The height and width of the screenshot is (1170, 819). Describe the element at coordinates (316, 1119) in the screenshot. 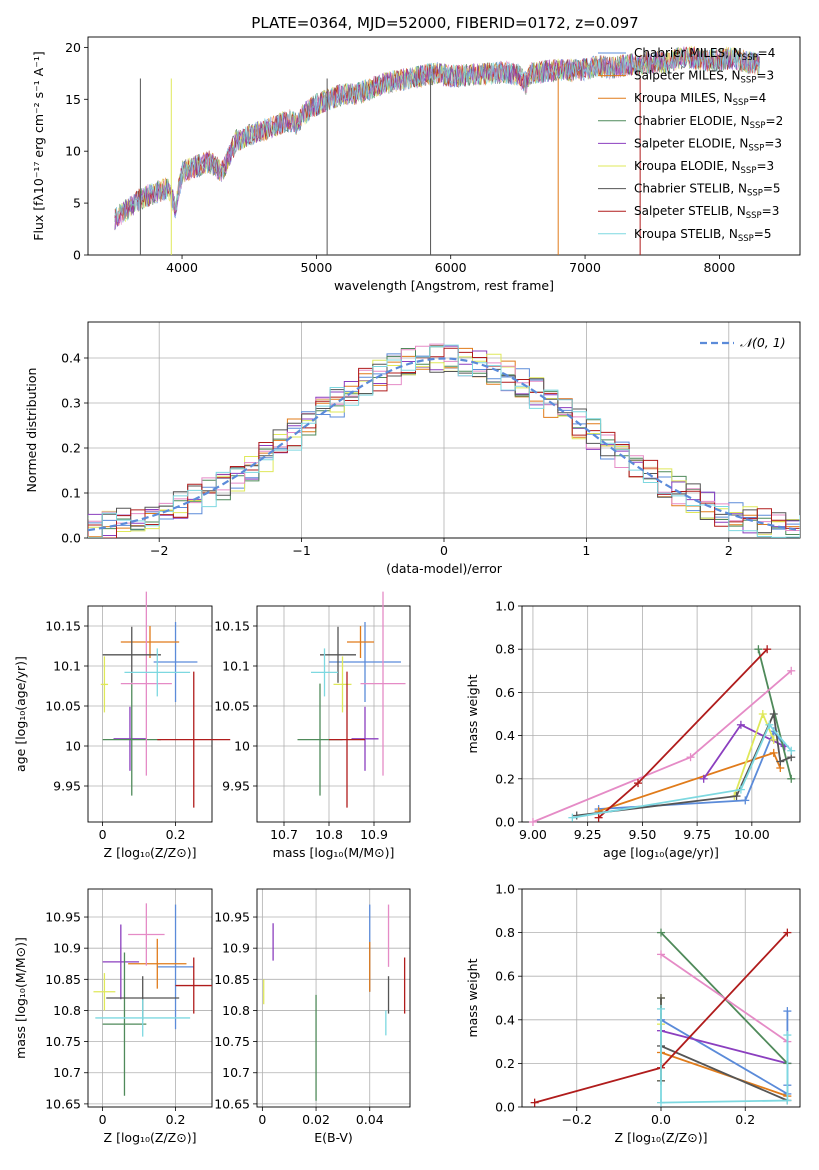

I see `x-tick-label: 0.02` at that location.